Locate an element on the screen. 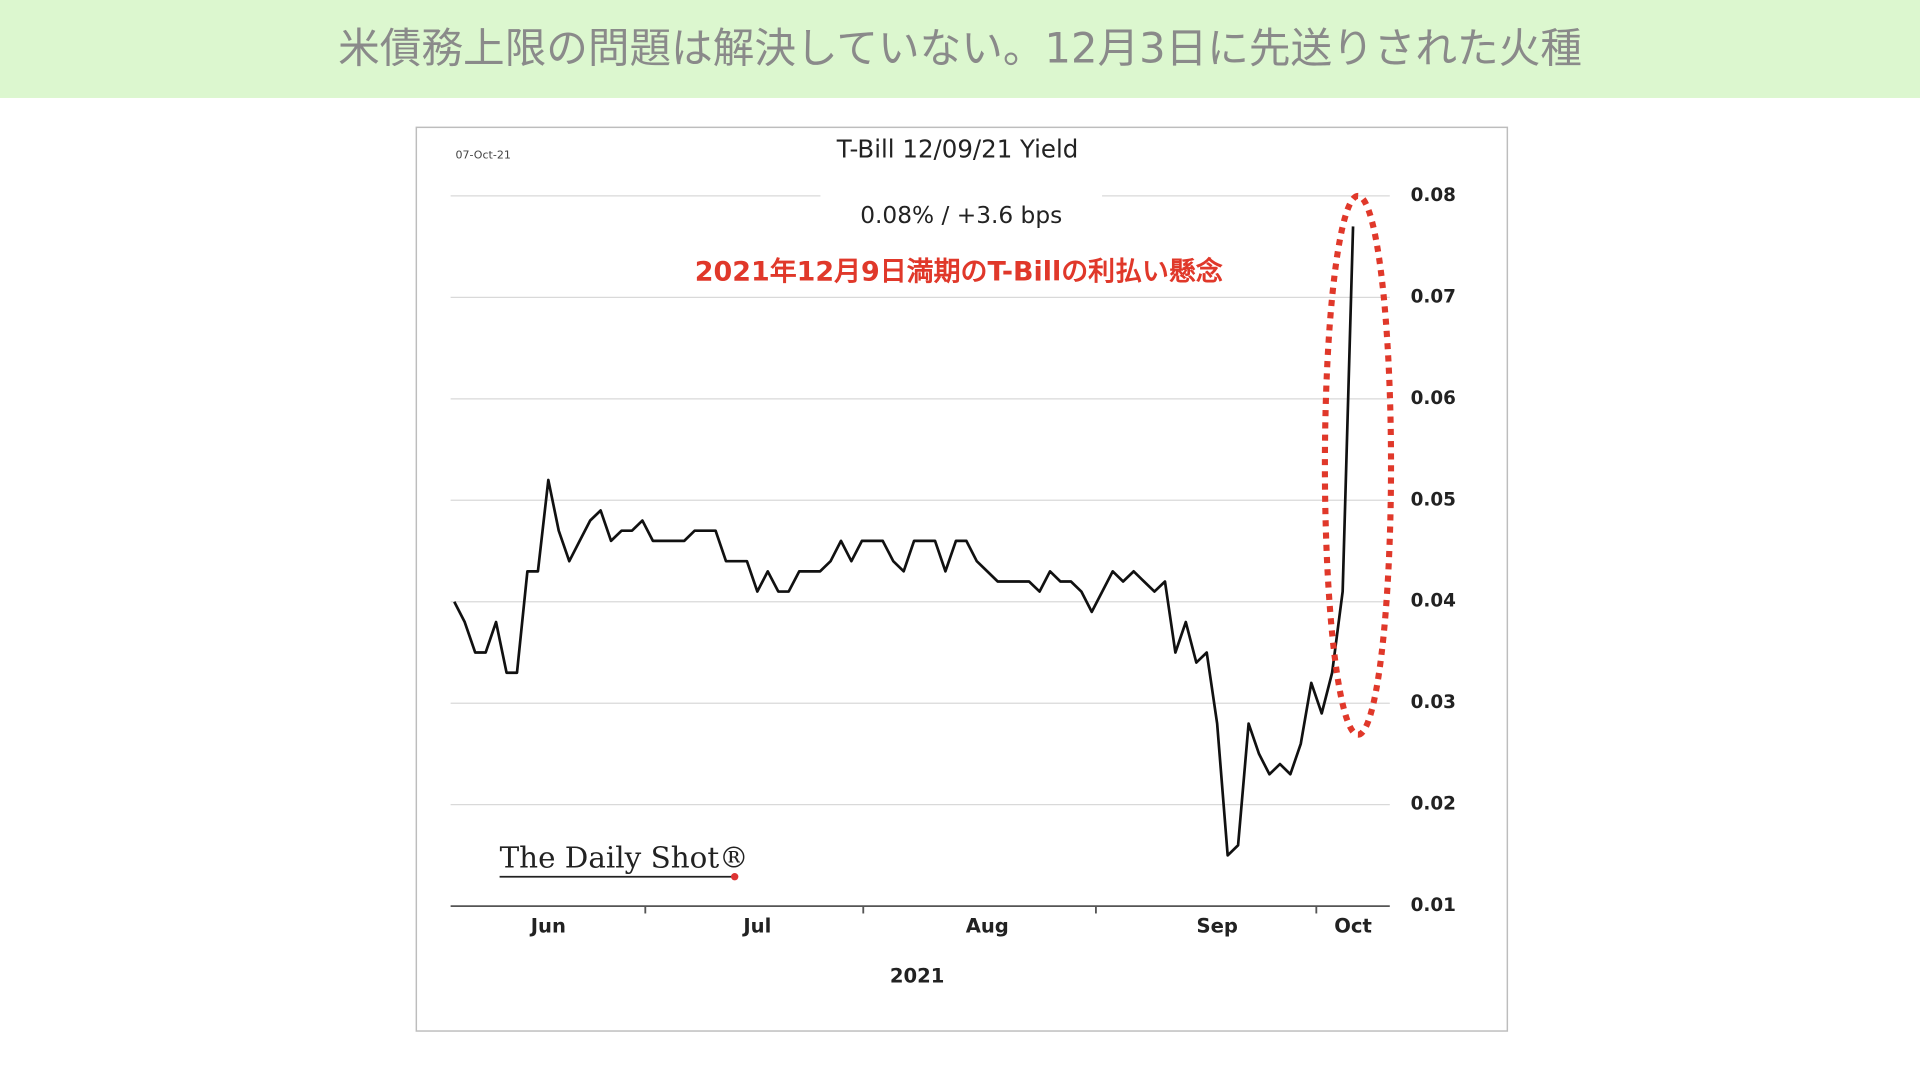  y-tick-label: 0.02 is located at coordinates (1433, 804).